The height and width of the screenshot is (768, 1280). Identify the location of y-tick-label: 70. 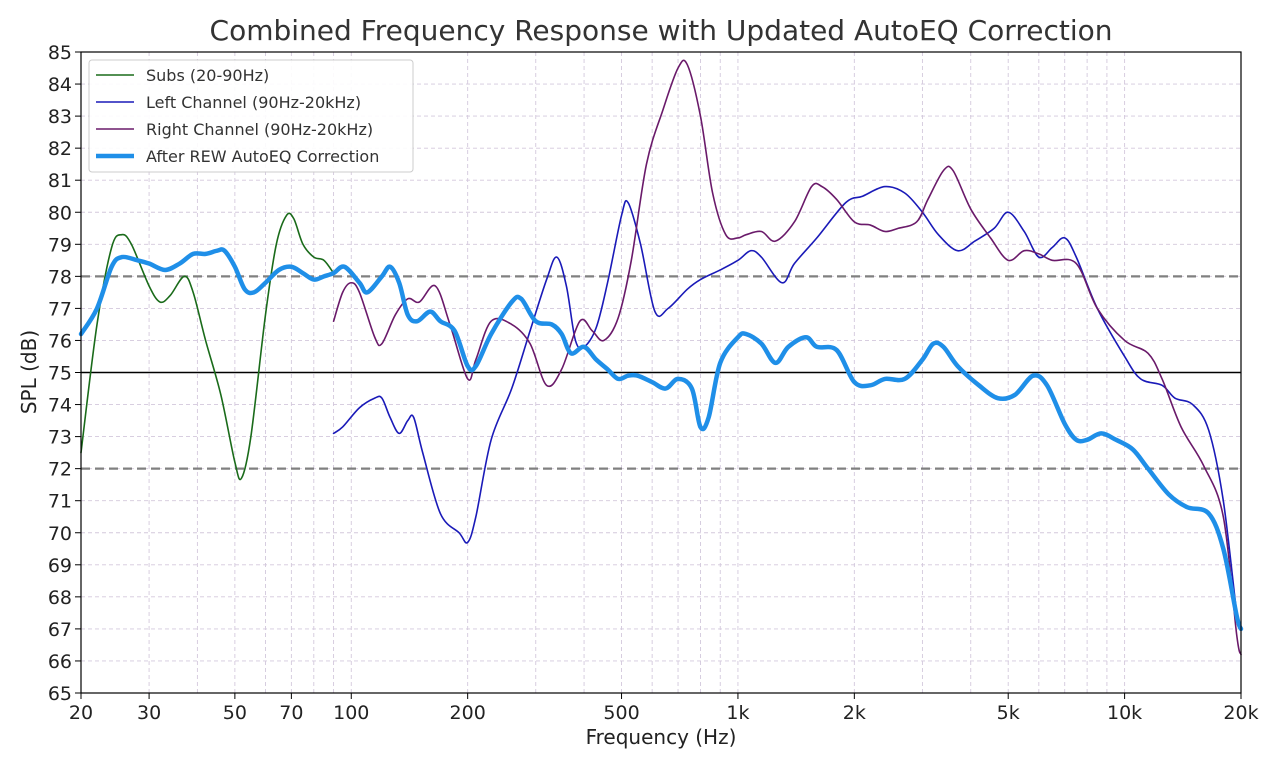
(60, 534).